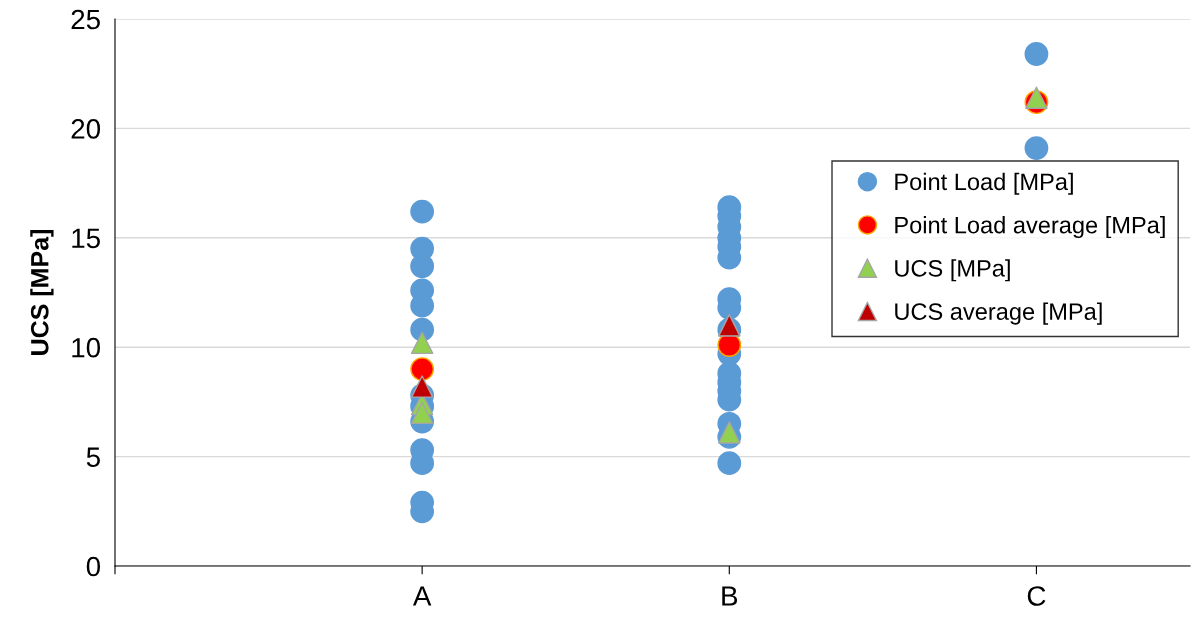  I want to click on legend-label: UCS average [MPa], so click(998, 313).